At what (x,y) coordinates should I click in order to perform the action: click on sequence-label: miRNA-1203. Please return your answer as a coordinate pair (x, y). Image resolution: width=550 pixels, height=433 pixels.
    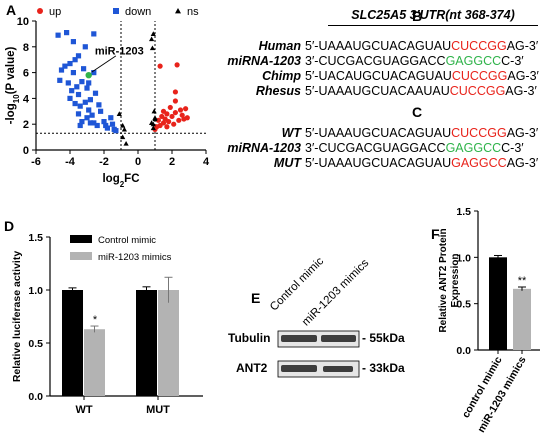
    Looking at the image, I should click on (264, 61).